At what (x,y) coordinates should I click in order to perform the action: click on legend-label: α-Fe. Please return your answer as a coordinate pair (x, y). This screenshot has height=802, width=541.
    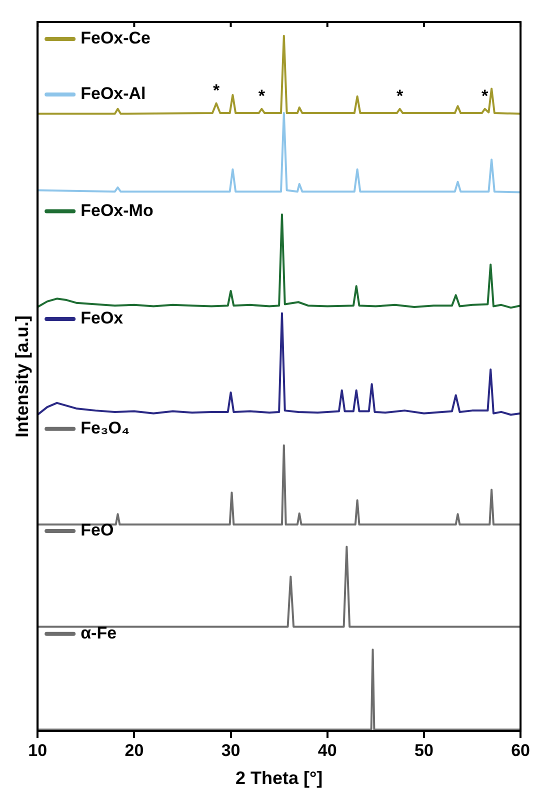
    Looking at the image, I should click on (98, 633).